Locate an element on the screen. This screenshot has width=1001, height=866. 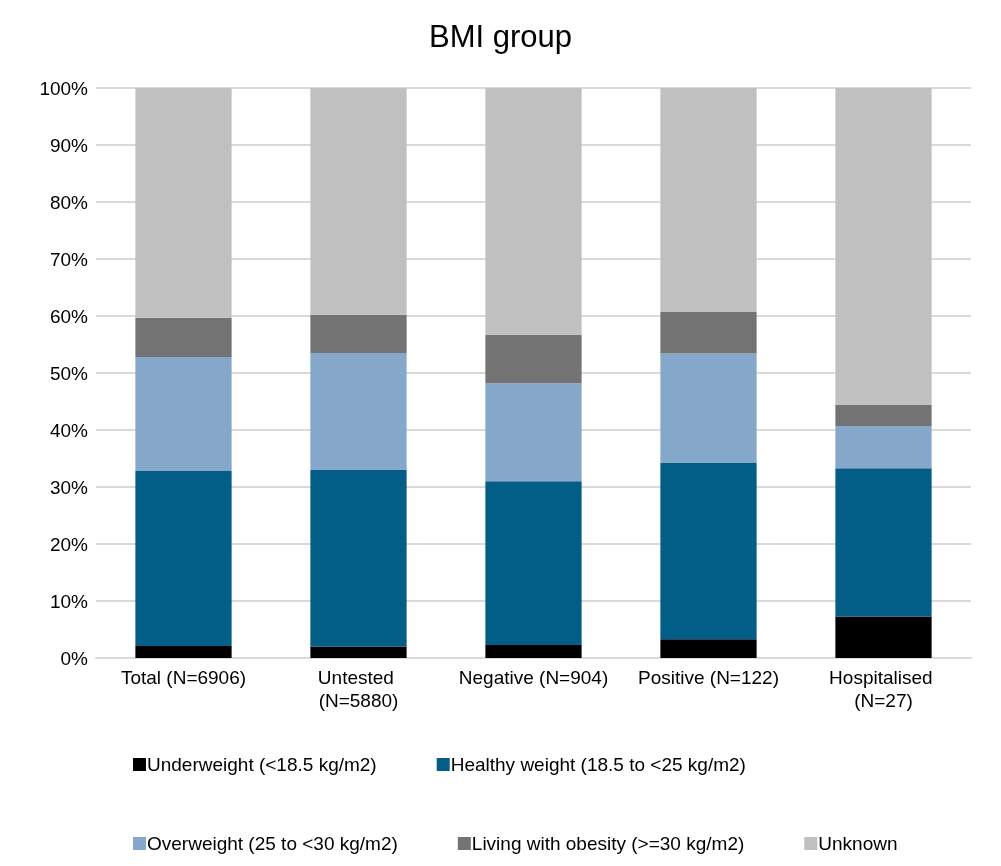
legend-label: Living with obesity (>=30 kg/m2) is located at coordinates (608, 843).